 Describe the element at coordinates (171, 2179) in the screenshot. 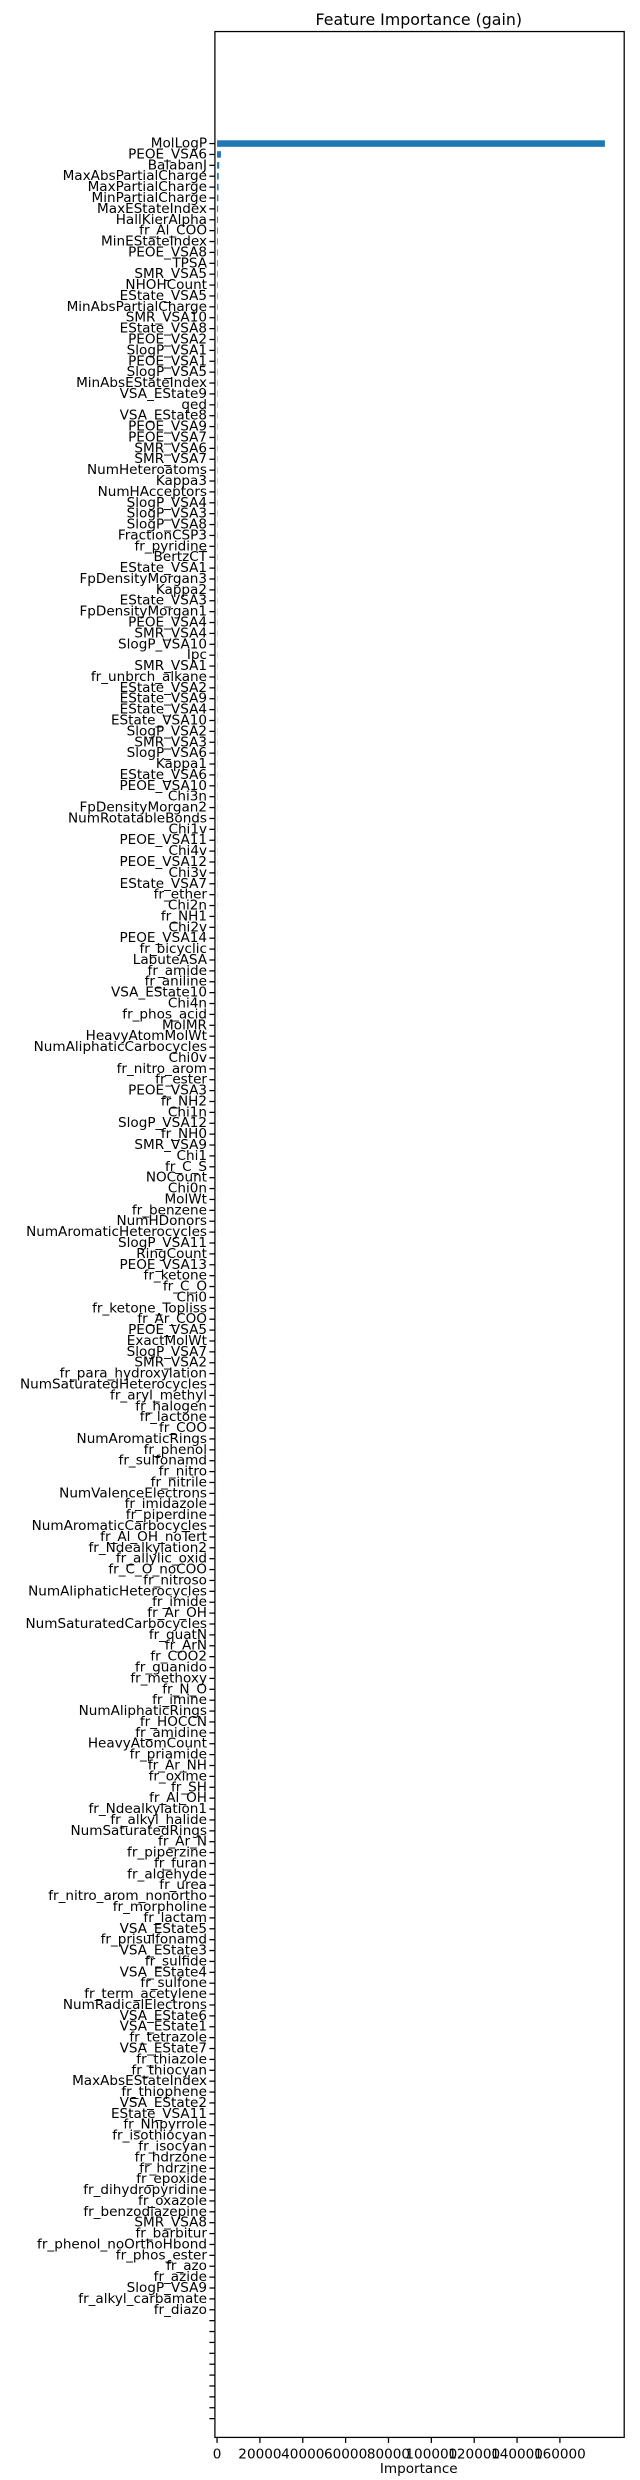

I see `y-tick-label: fr_epoxide` at that location.